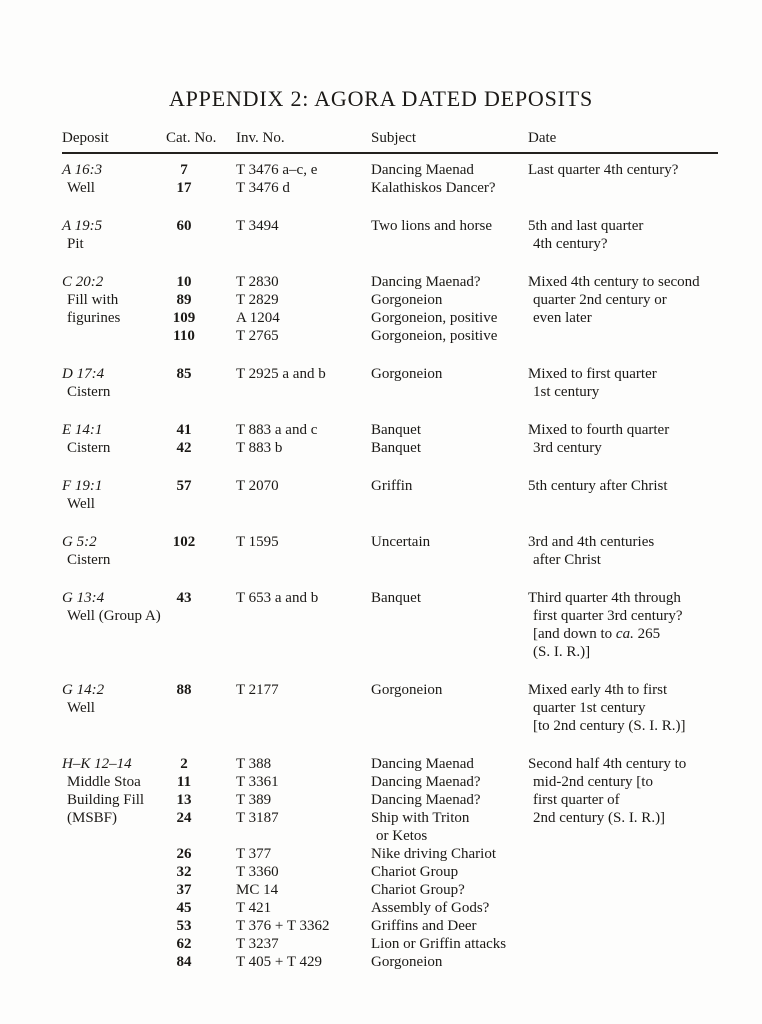 Image resolution: width=762 pixels, height=1024 pixels. What do you see at coordinates (114, 495) in the screenshot?
I see `deposit-cell: F 19:1 Well` at bounding box center [114, 495].